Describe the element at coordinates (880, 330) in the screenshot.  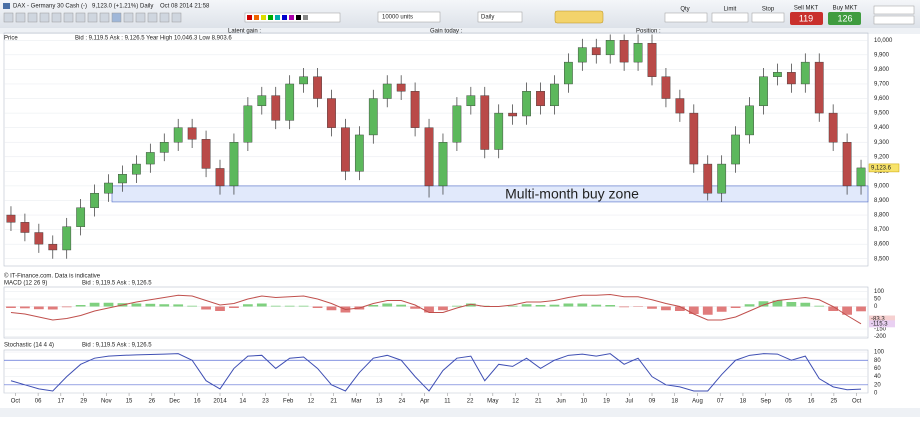
I see `y-tick-label: -150` at that location.